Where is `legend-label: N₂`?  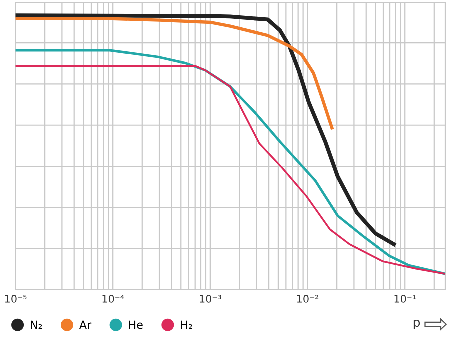
legend-label: N₂ is located at coordinates (36, 325).